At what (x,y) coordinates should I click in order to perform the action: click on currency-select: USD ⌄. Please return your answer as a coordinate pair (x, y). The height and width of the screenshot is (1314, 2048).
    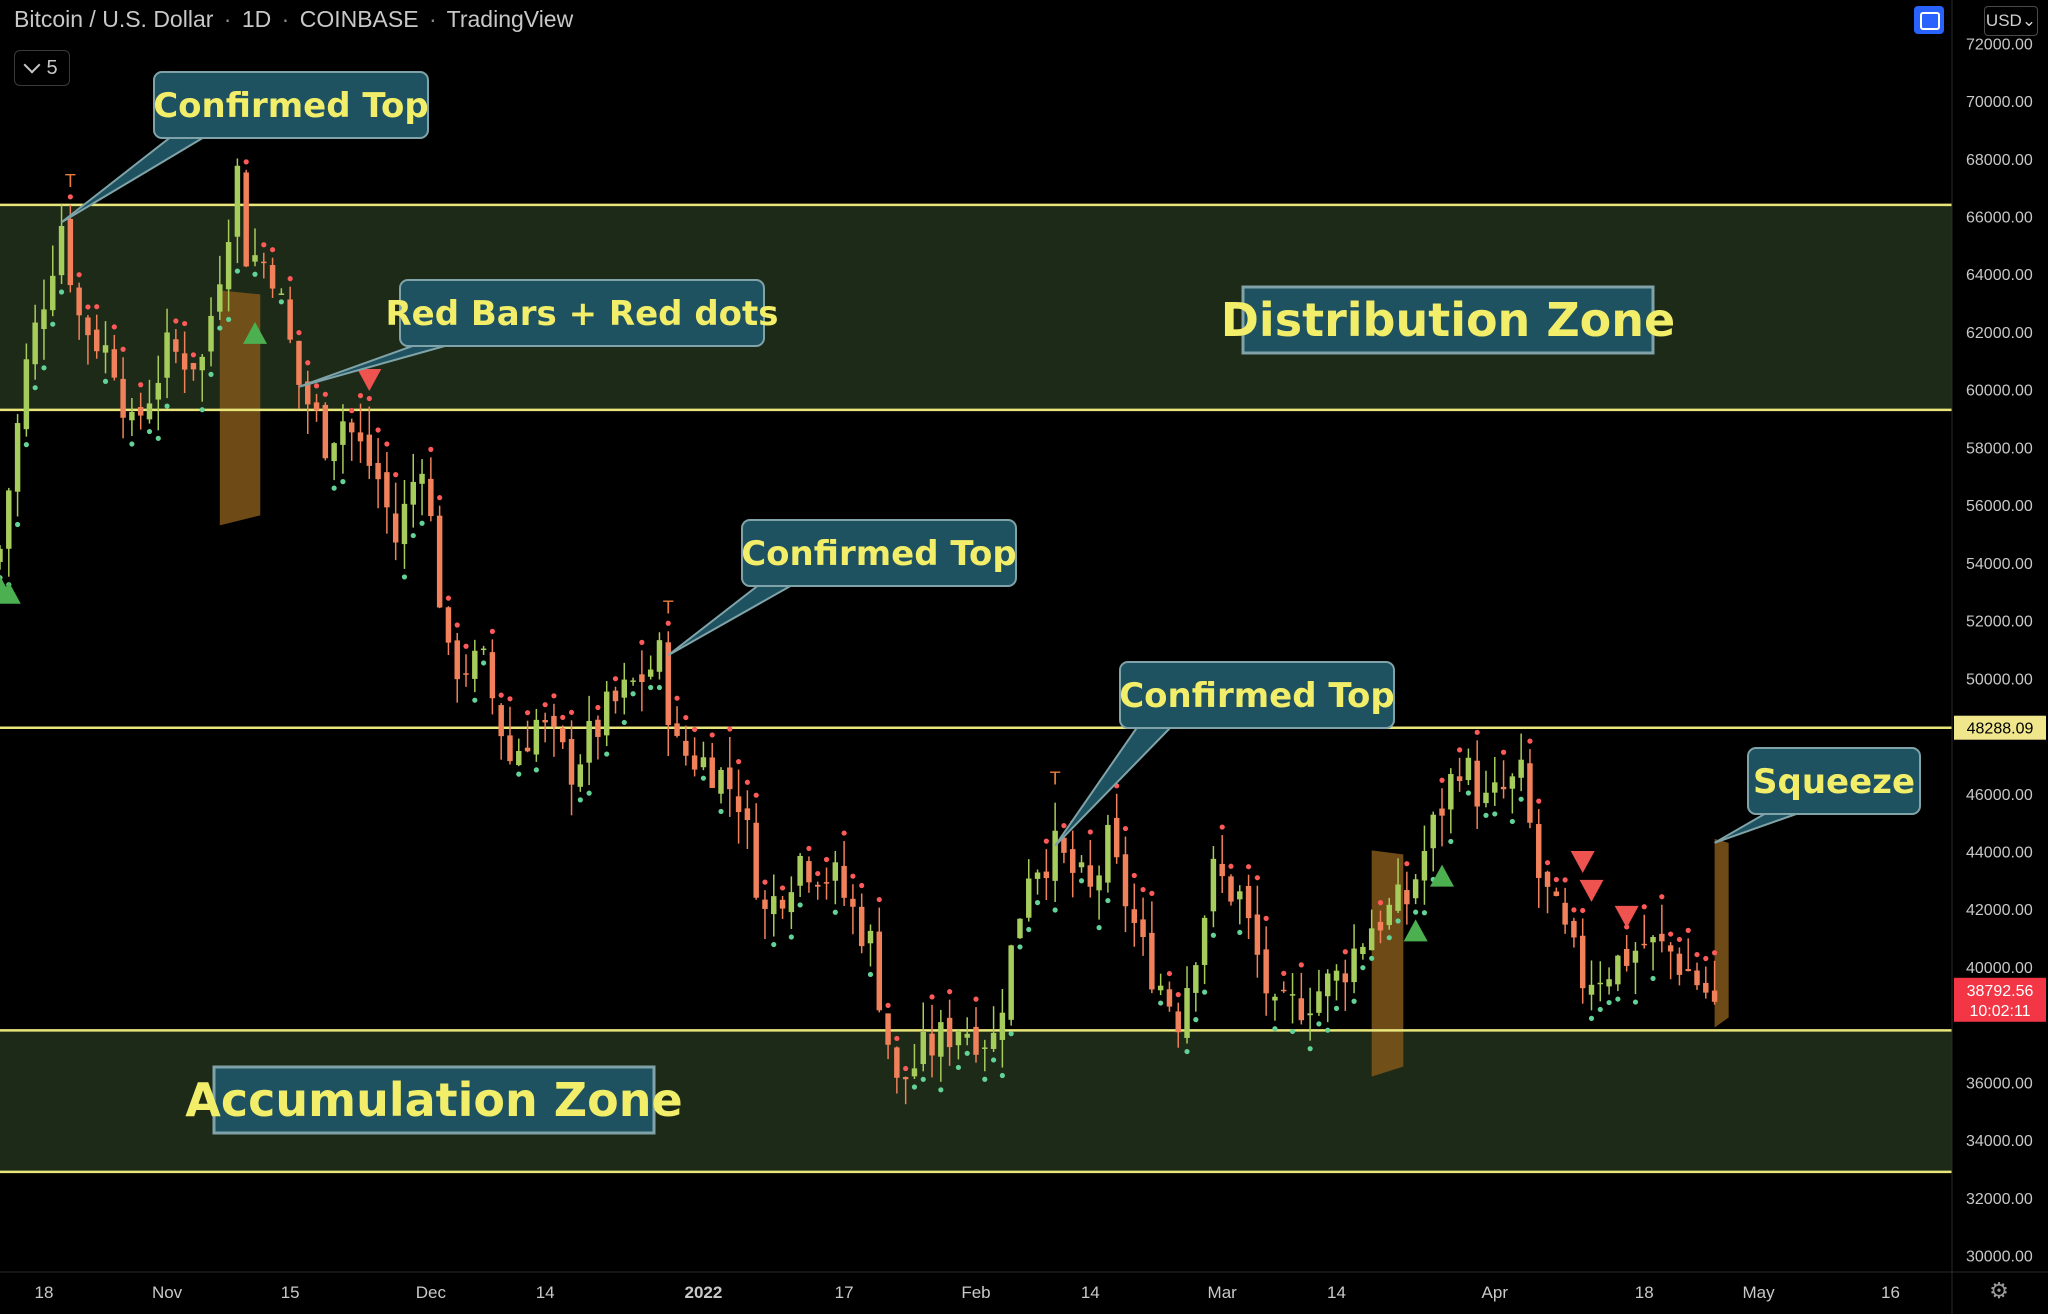
    Looking at the image, I should click on (2011, 21).